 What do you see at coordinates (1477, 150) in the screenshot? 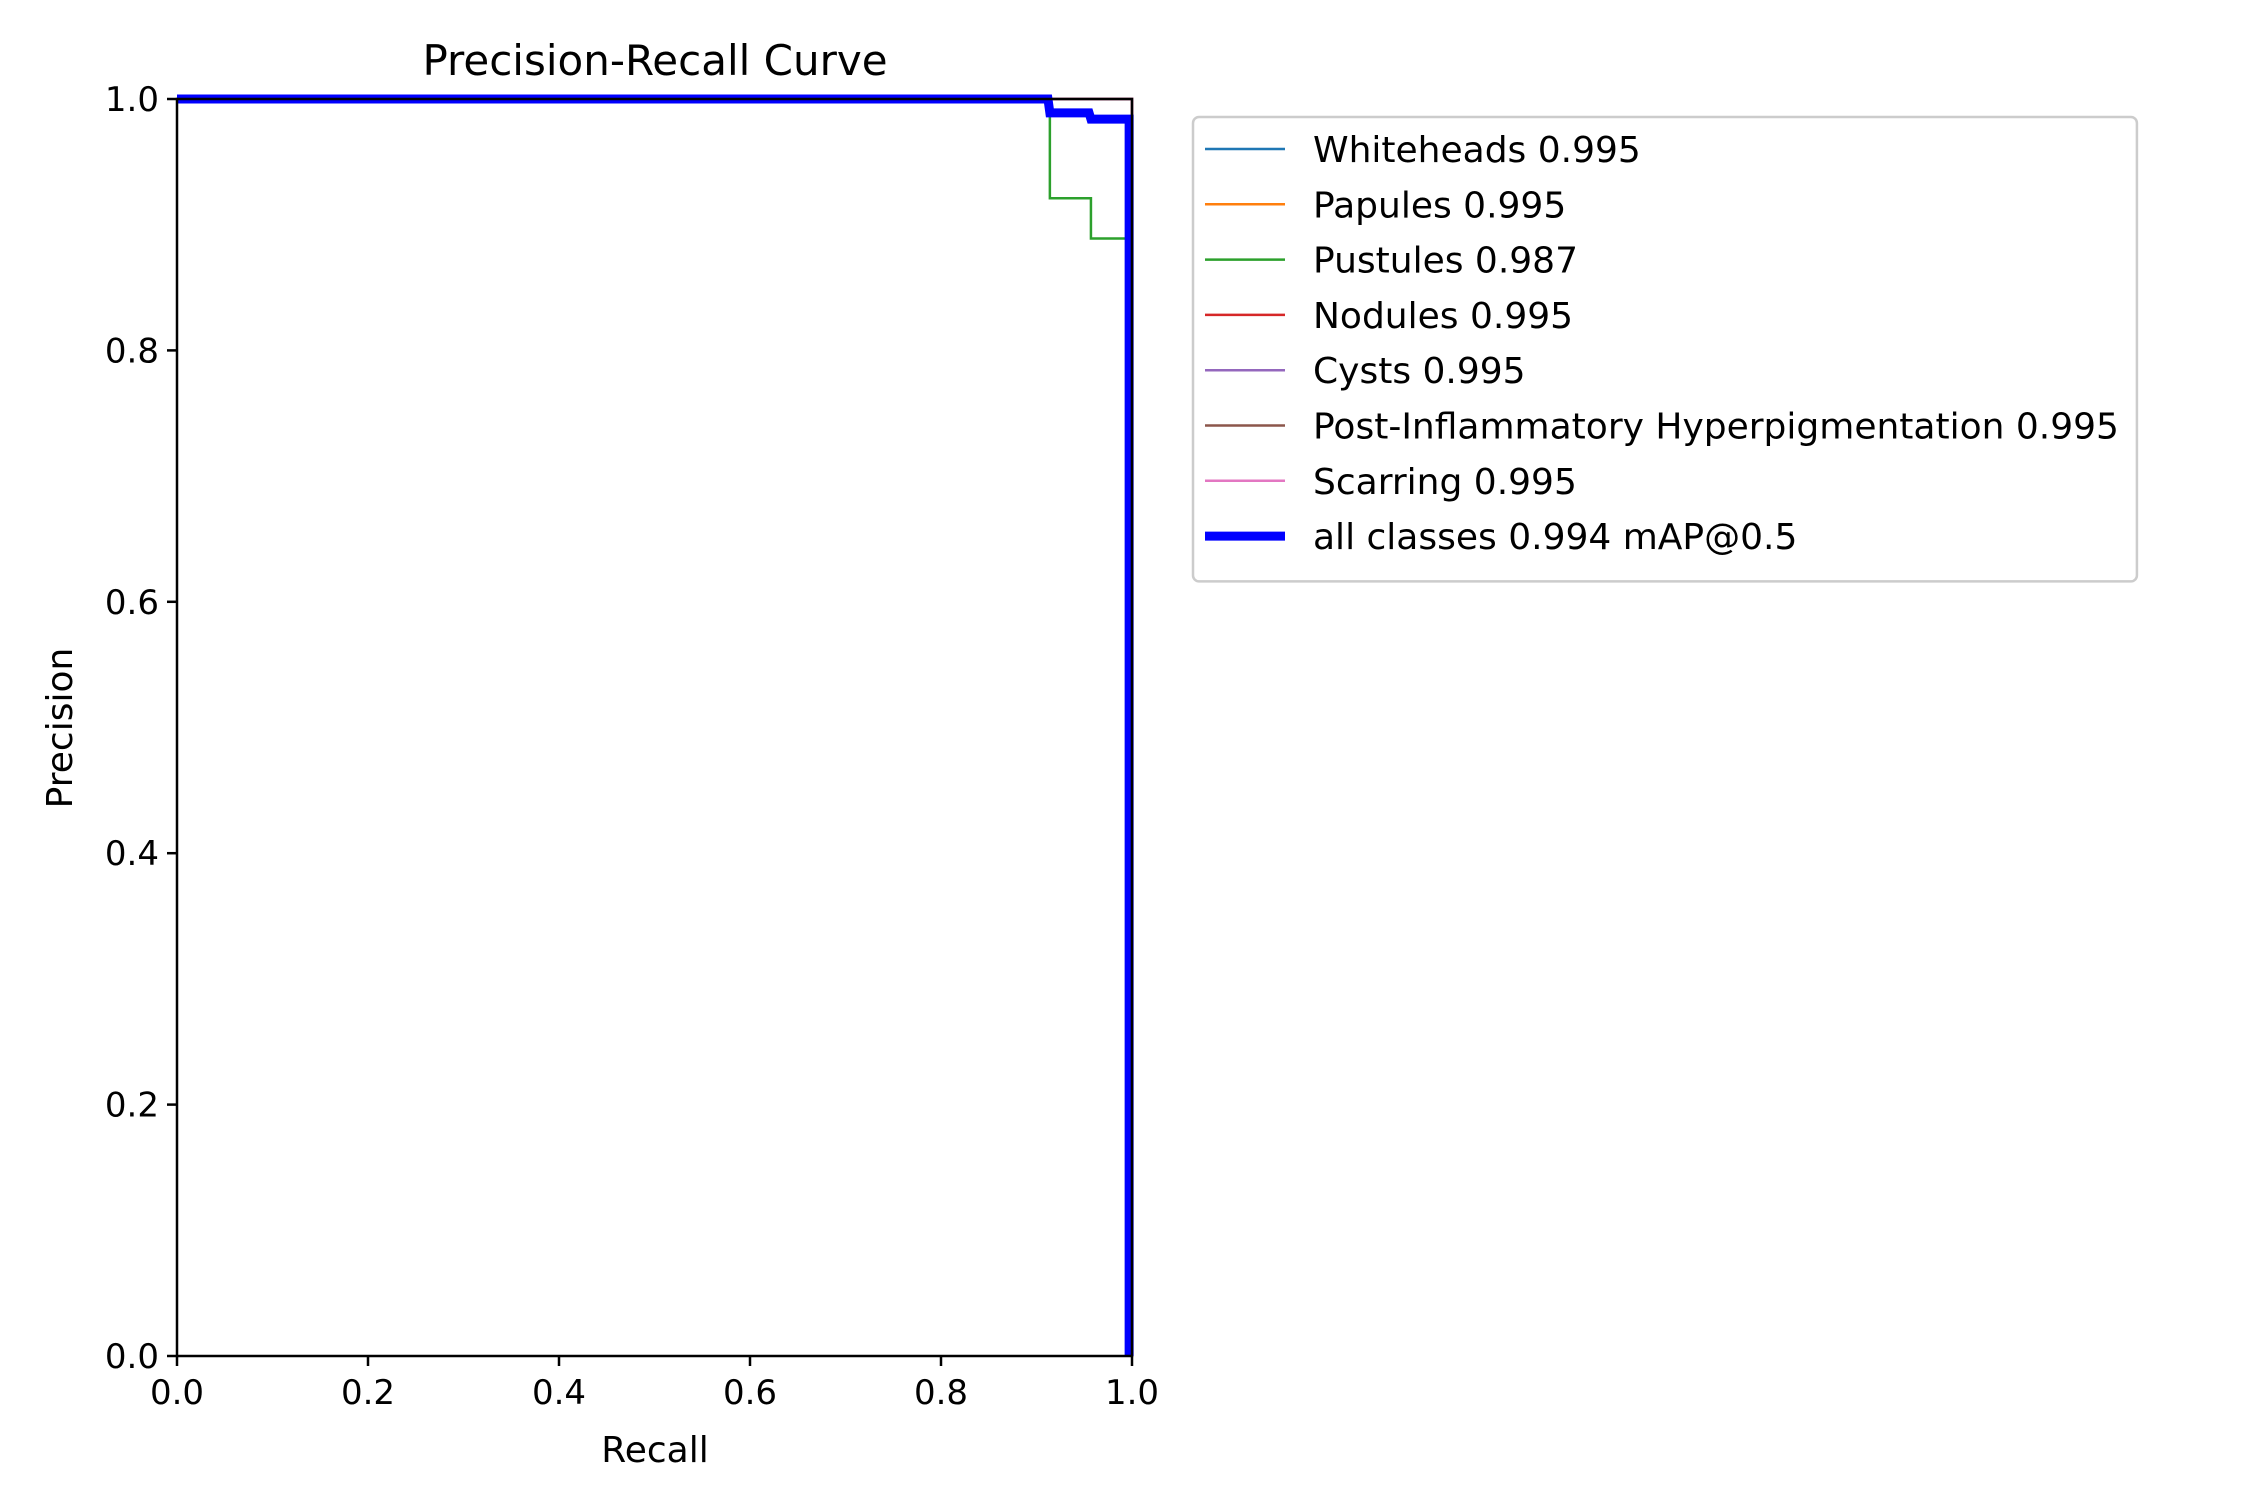
I see `legend-label-0: Whiteheads 0.995` at bounding box center [1477, 150].